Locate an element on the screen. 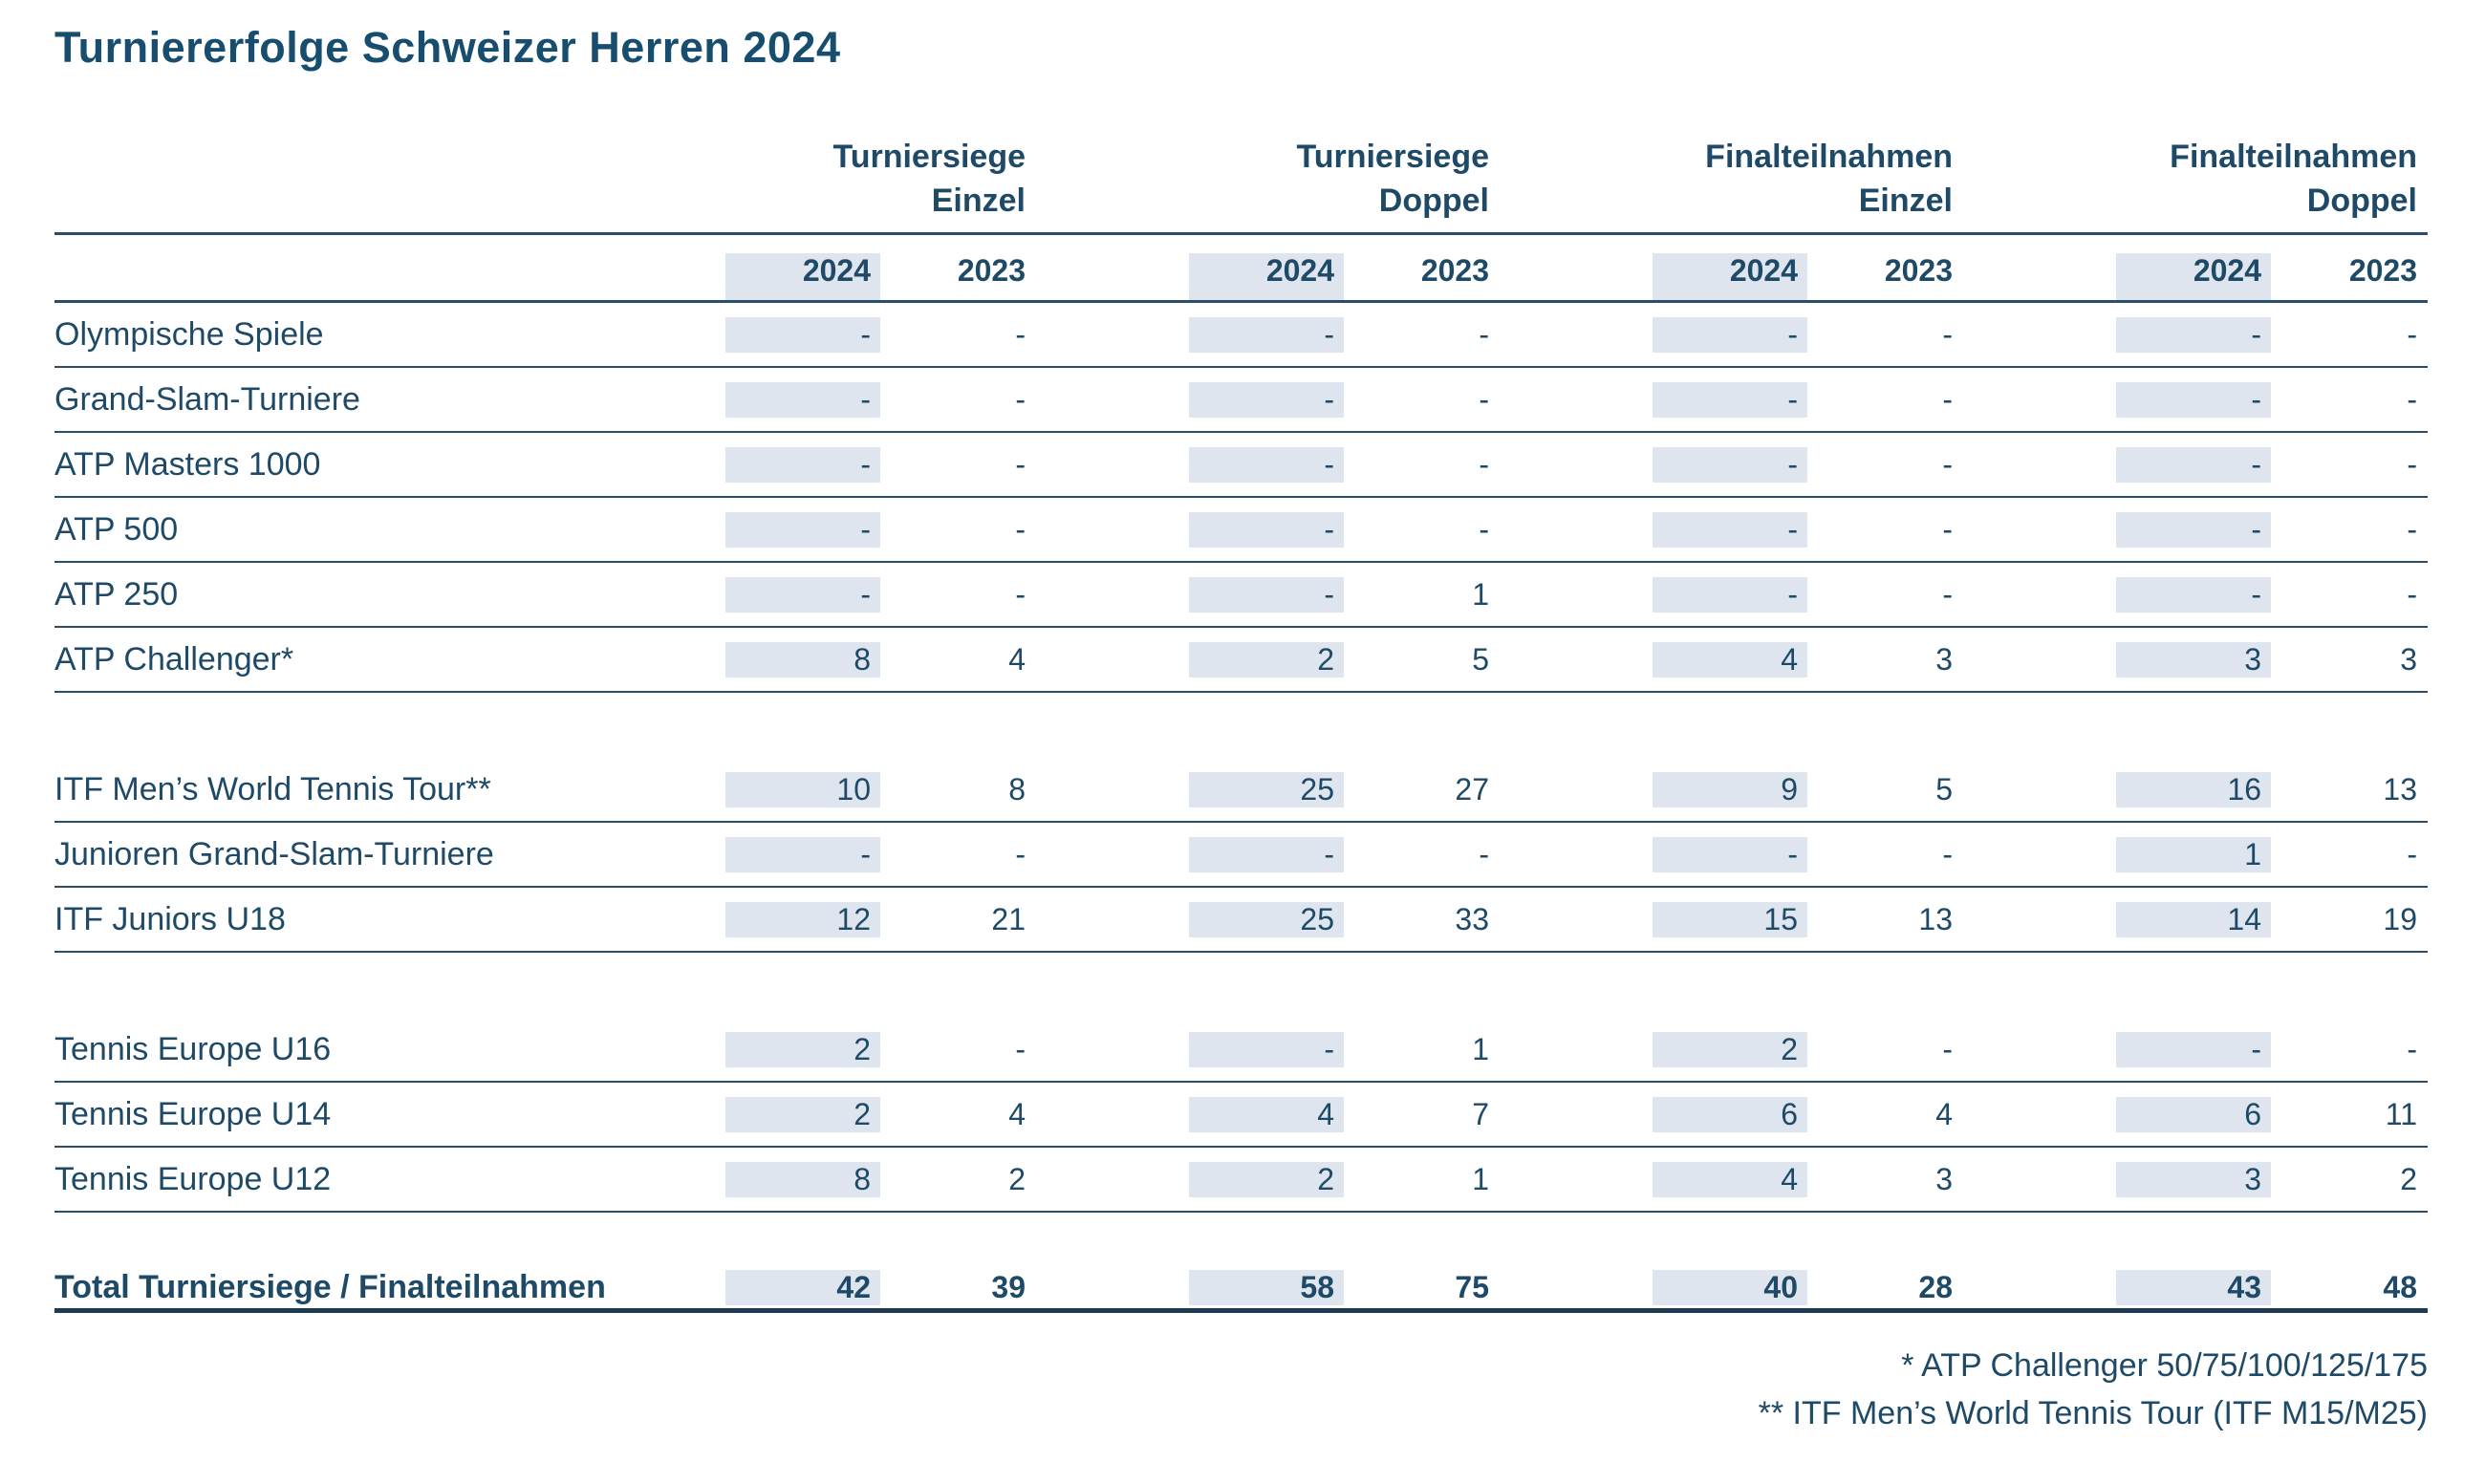 The image size is (2485, 1484). row-label: ATP 250 is located at coordinates (116, 594).